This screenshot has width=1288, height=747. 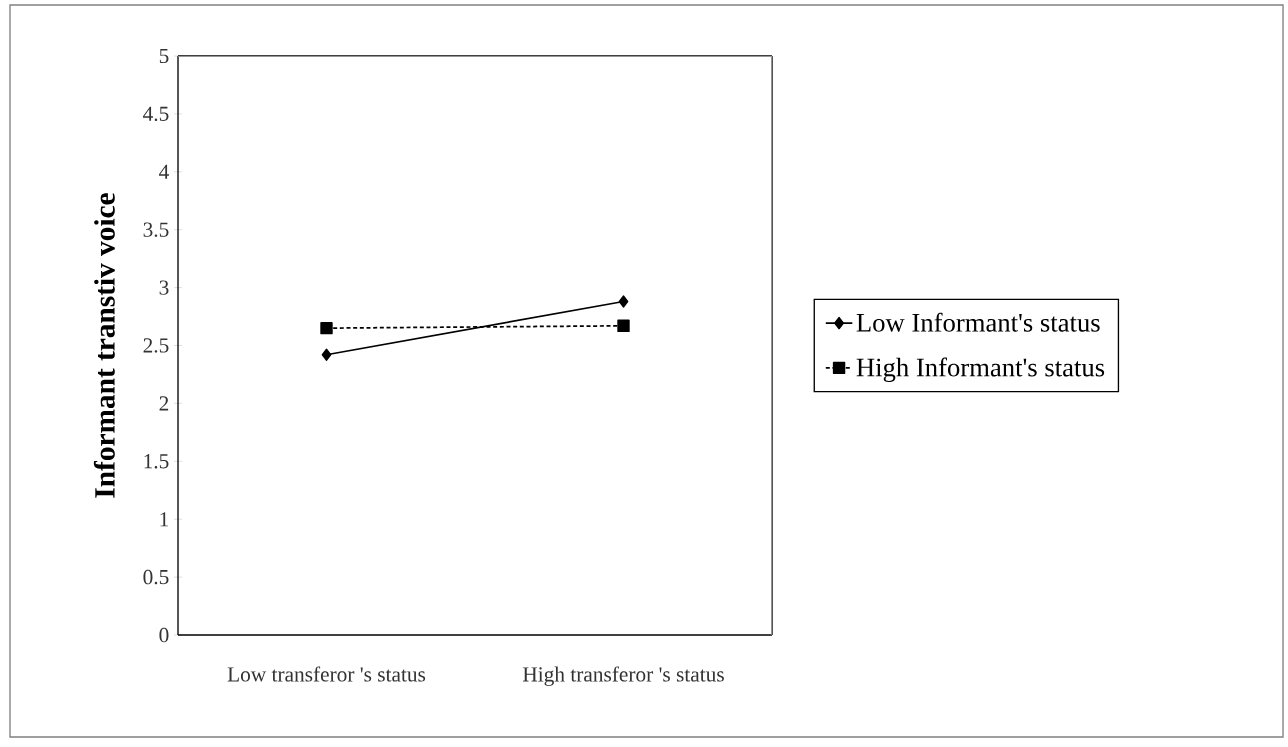 I want to click on y-tick-label: 0.5, so click(x=156, y=577).